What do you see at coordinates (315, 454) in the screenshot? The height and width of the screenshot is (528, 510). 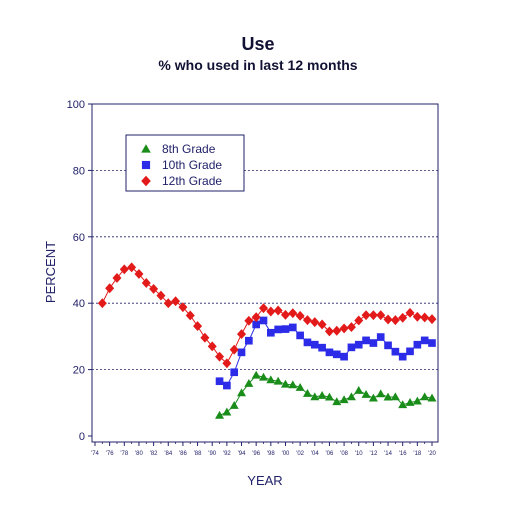 I see `x-tick-label: '04` at bounding box center [315, 454].